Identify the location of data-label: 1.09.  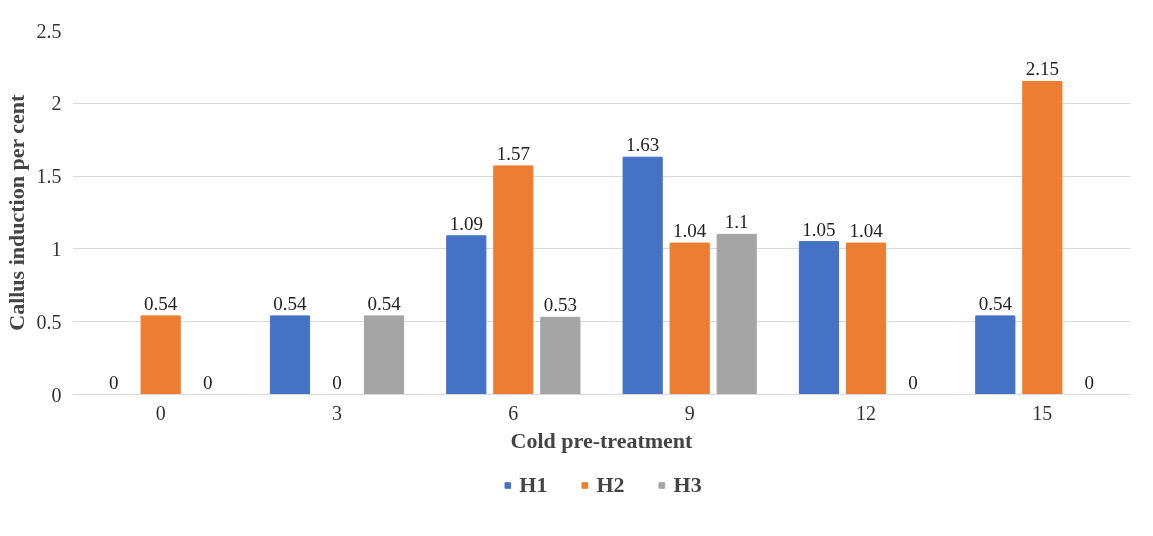
(466, 223).